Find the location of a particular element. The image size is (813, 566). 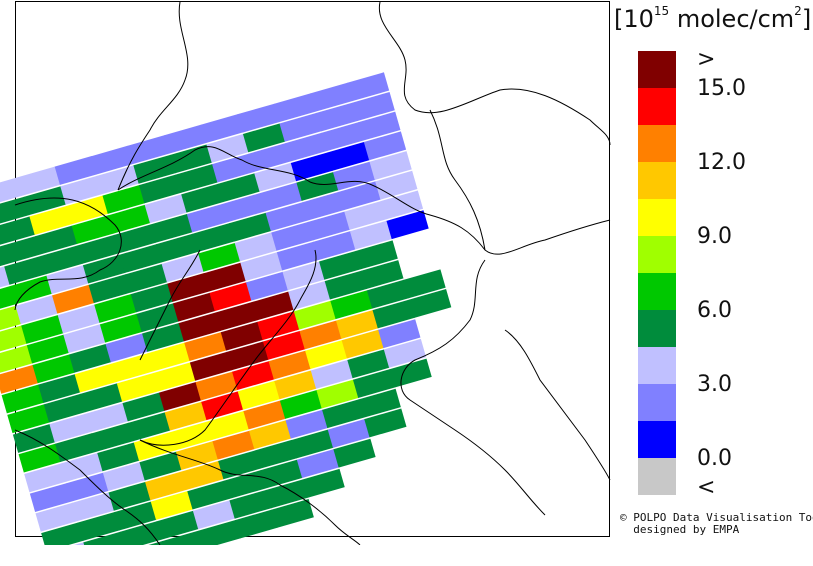

legend-title-exponent: 15 is located at coordinates (661, 11).